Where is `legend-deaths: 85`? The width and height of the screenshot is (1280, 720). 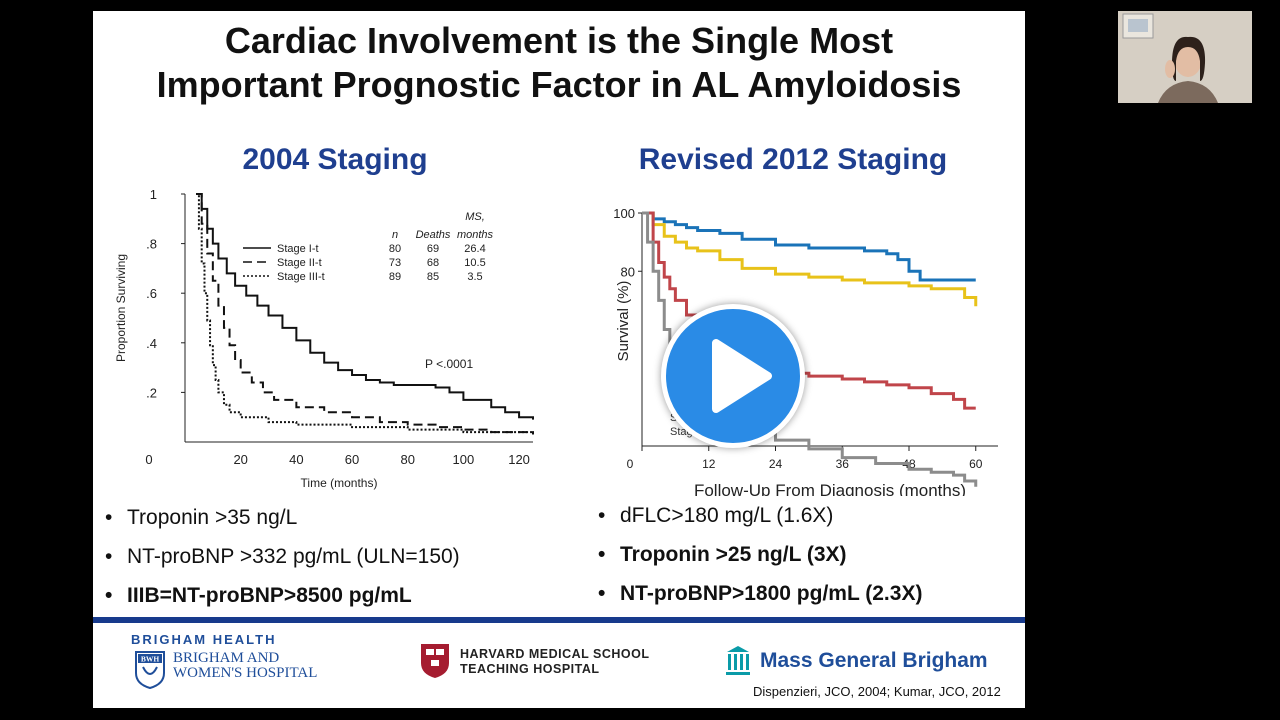 legend-deaths: 85 is located at coordinates (433, 277).